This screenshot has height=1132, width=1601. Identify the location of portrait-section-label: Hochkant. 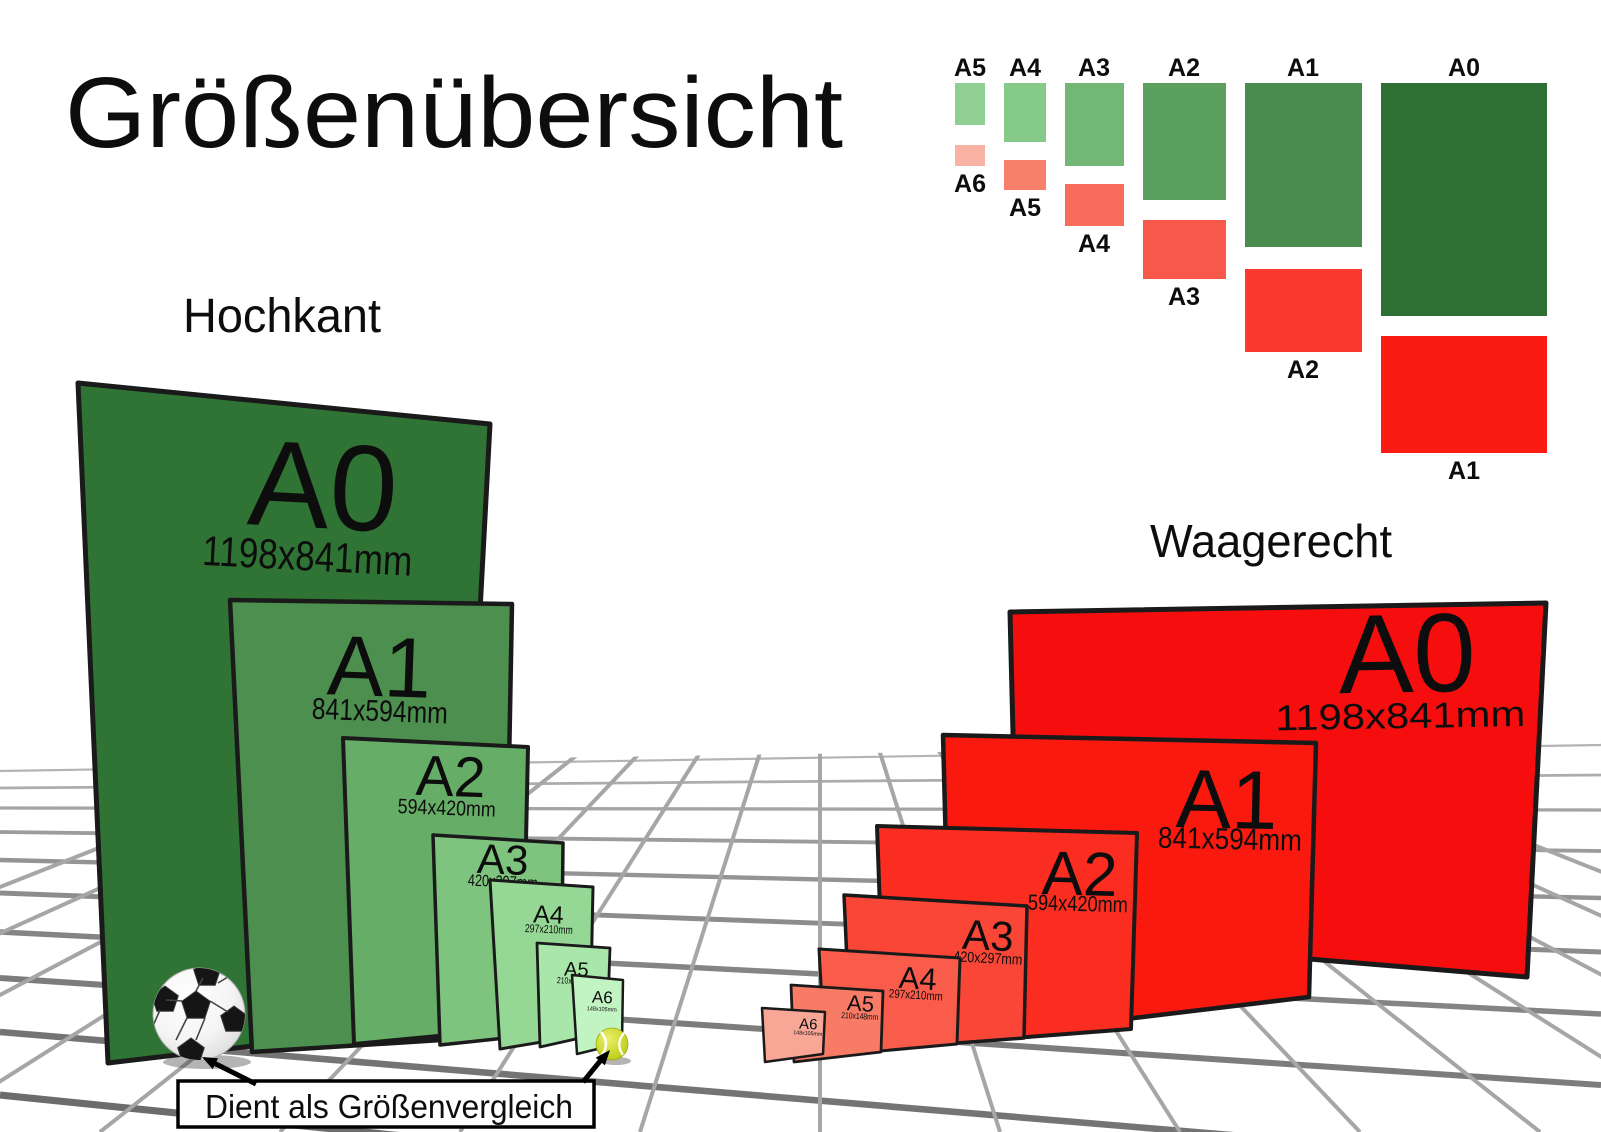
(282, 316).